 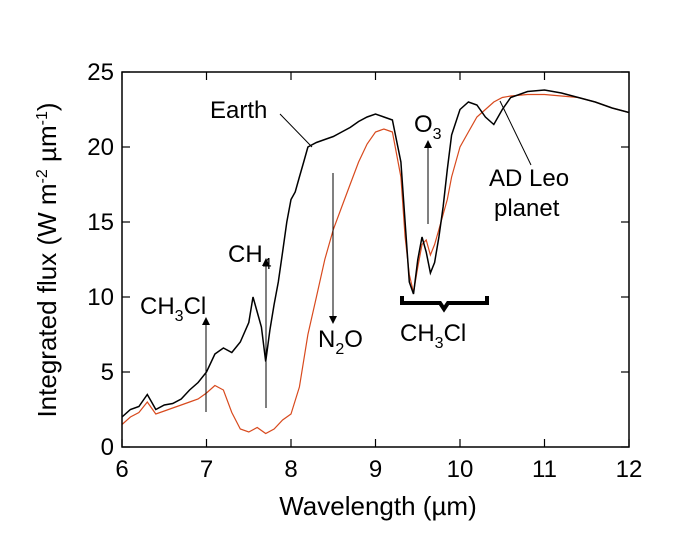 What do you see at coordinates (378, 506) in the screenshot?
I see `x-axis-title: Wavelength (µm)` at bounding box center [378, 506].